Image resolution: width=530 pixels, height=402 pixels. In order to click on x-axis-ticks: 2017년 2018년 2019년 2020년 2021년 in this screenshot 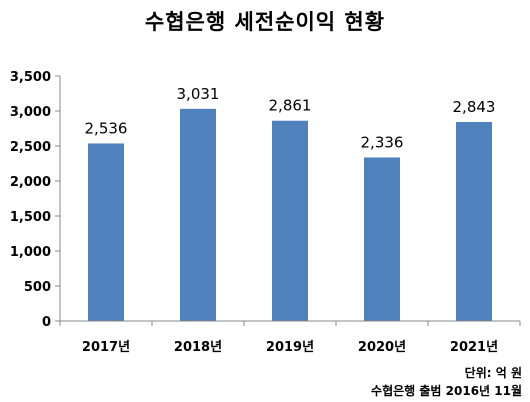, I will do `click(290, 338)`.